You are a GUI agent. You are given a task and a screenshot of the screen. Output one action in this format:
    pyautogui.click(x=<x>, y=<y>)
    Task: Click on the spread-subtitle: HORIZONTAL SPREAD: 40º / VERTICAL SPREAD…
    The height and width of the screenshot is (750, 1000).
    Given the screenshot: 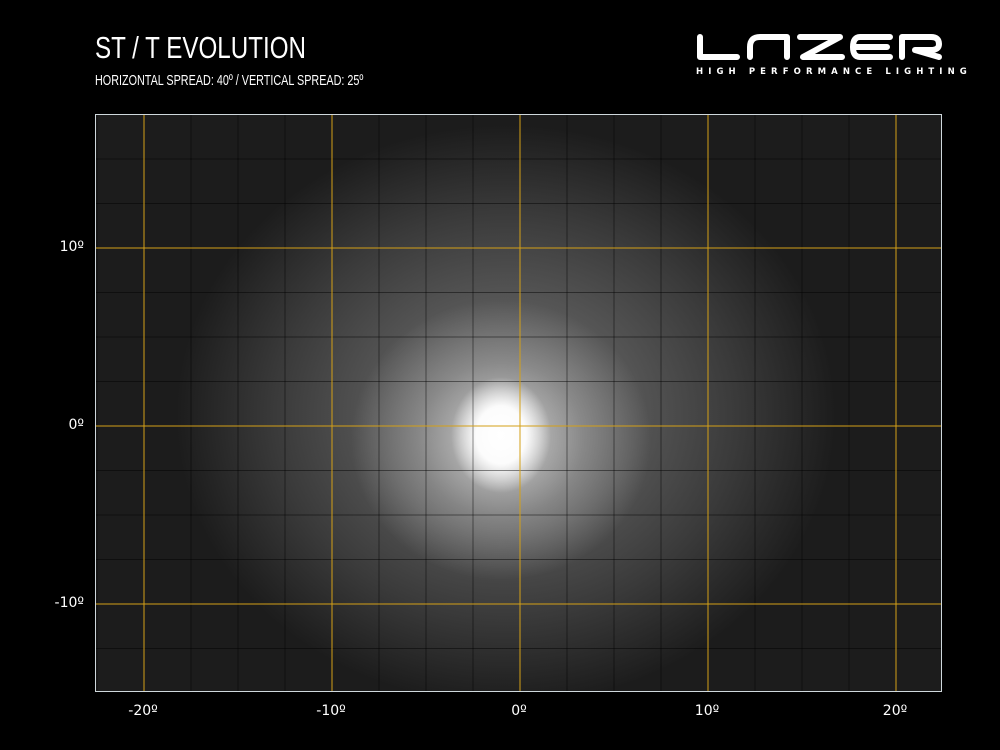 What is the action you would take?
    pyautogui.click(x=229, y=80)
    